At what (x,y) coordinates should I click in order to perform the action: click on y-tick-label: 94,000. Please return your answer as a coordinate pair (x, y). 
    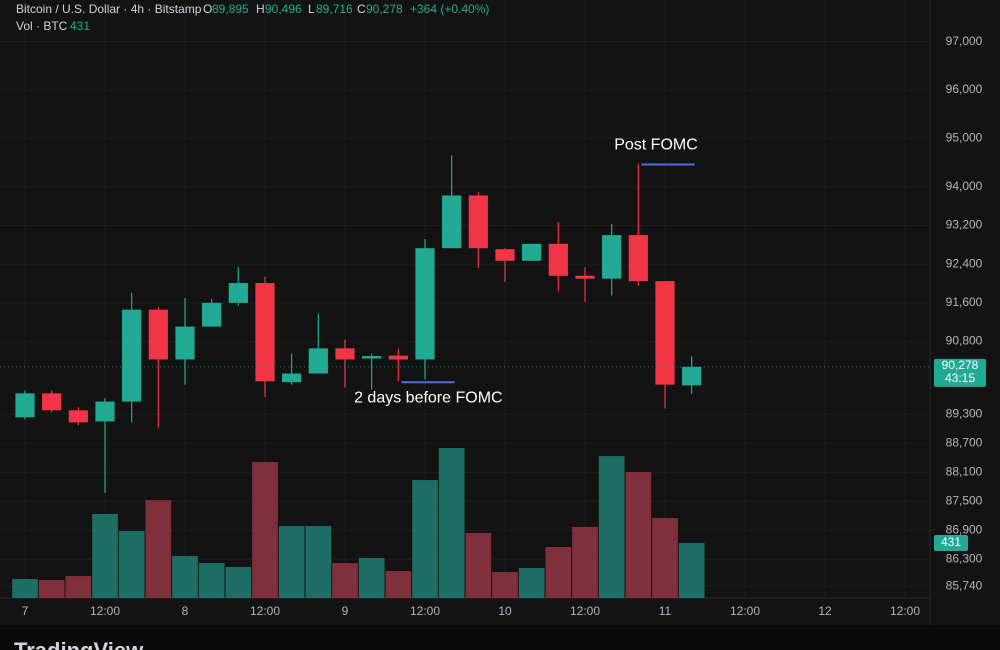
    Looking at the image, I should click on (964, 186).